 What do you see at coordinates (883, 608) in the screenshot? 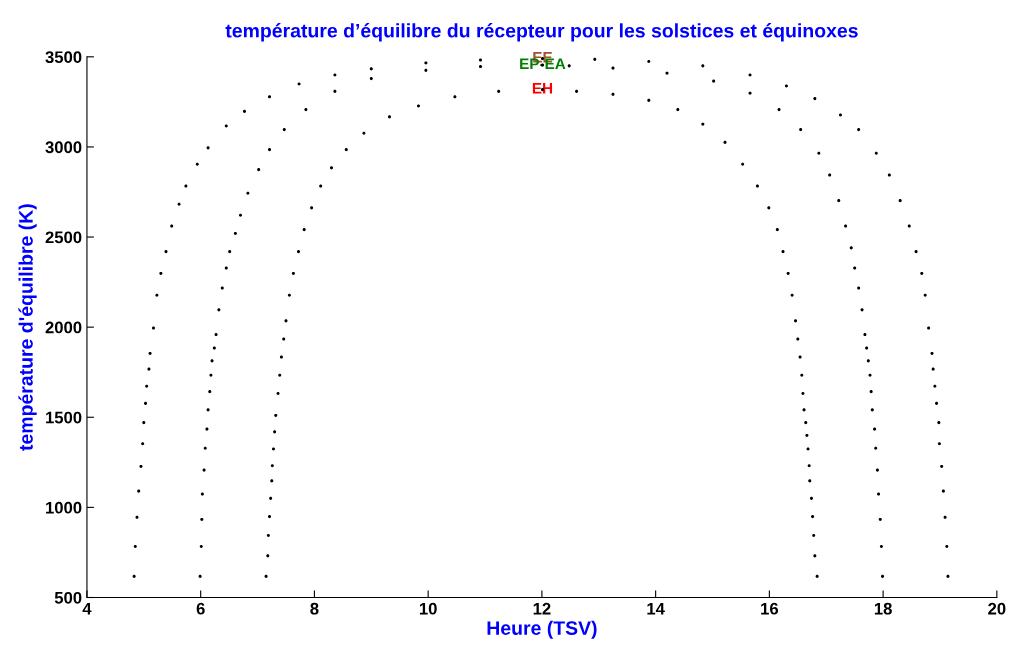
I see `x-tick-label: 18` at bounding box center [883, 608].